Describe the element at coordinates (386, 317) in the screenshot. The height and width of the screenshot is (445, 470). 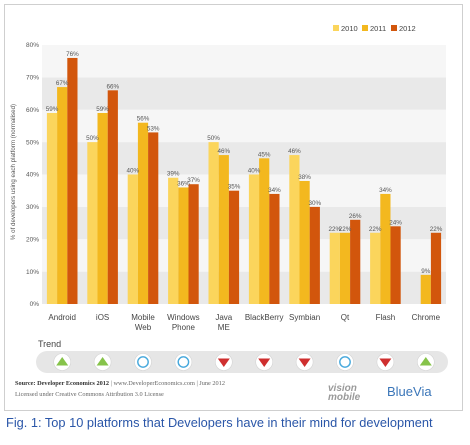
I see `category-label: Flash` at that location.